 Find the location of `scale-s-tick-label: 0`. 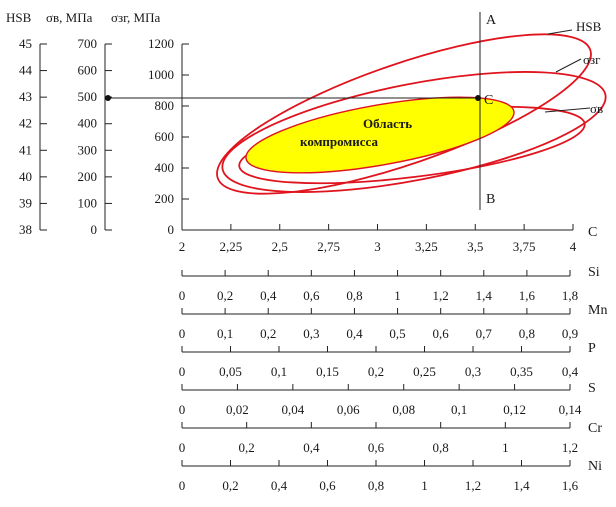

scale-s-tick-label: 0 is located at coordinates (182, 409).